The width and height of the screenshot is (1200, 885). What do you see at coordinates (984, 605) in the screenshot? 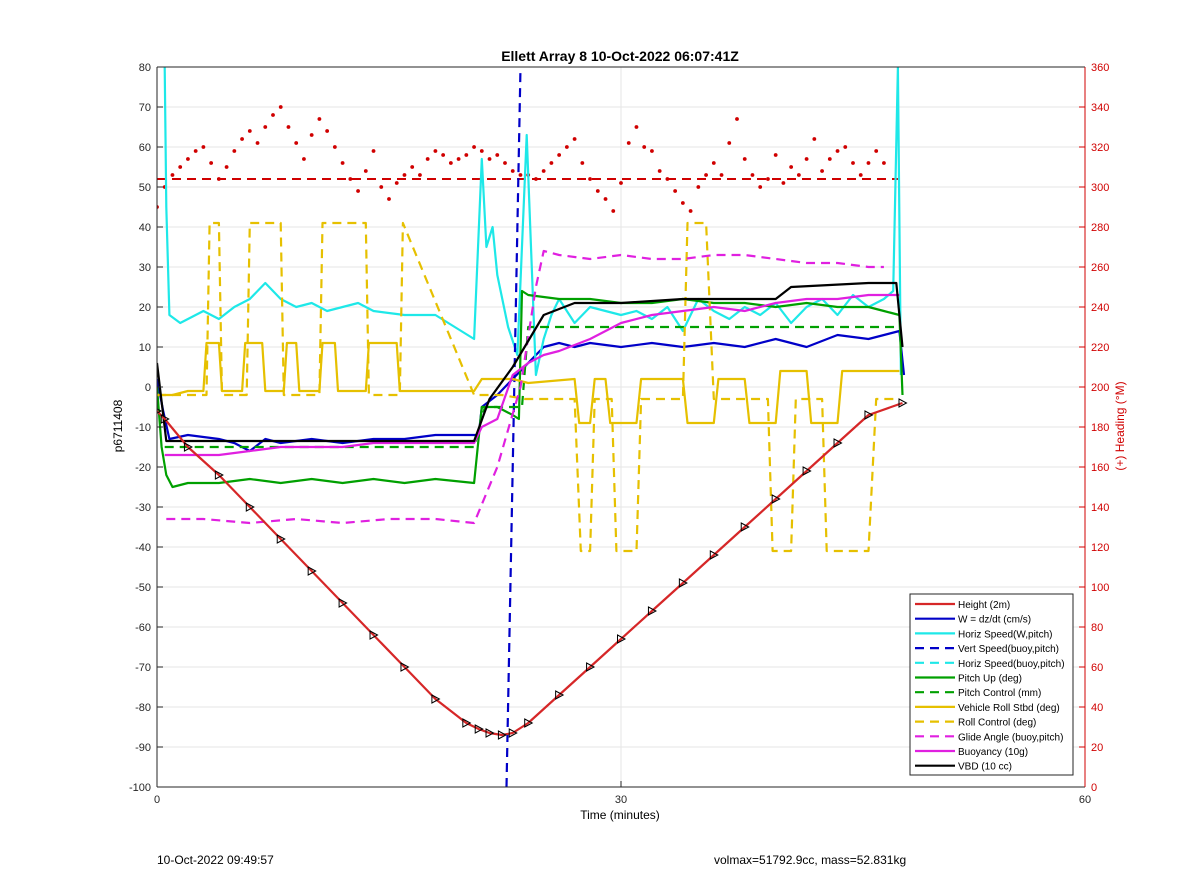
I see `legend-label-height-2m: Height (2m)` at bounding box center [984, 605].